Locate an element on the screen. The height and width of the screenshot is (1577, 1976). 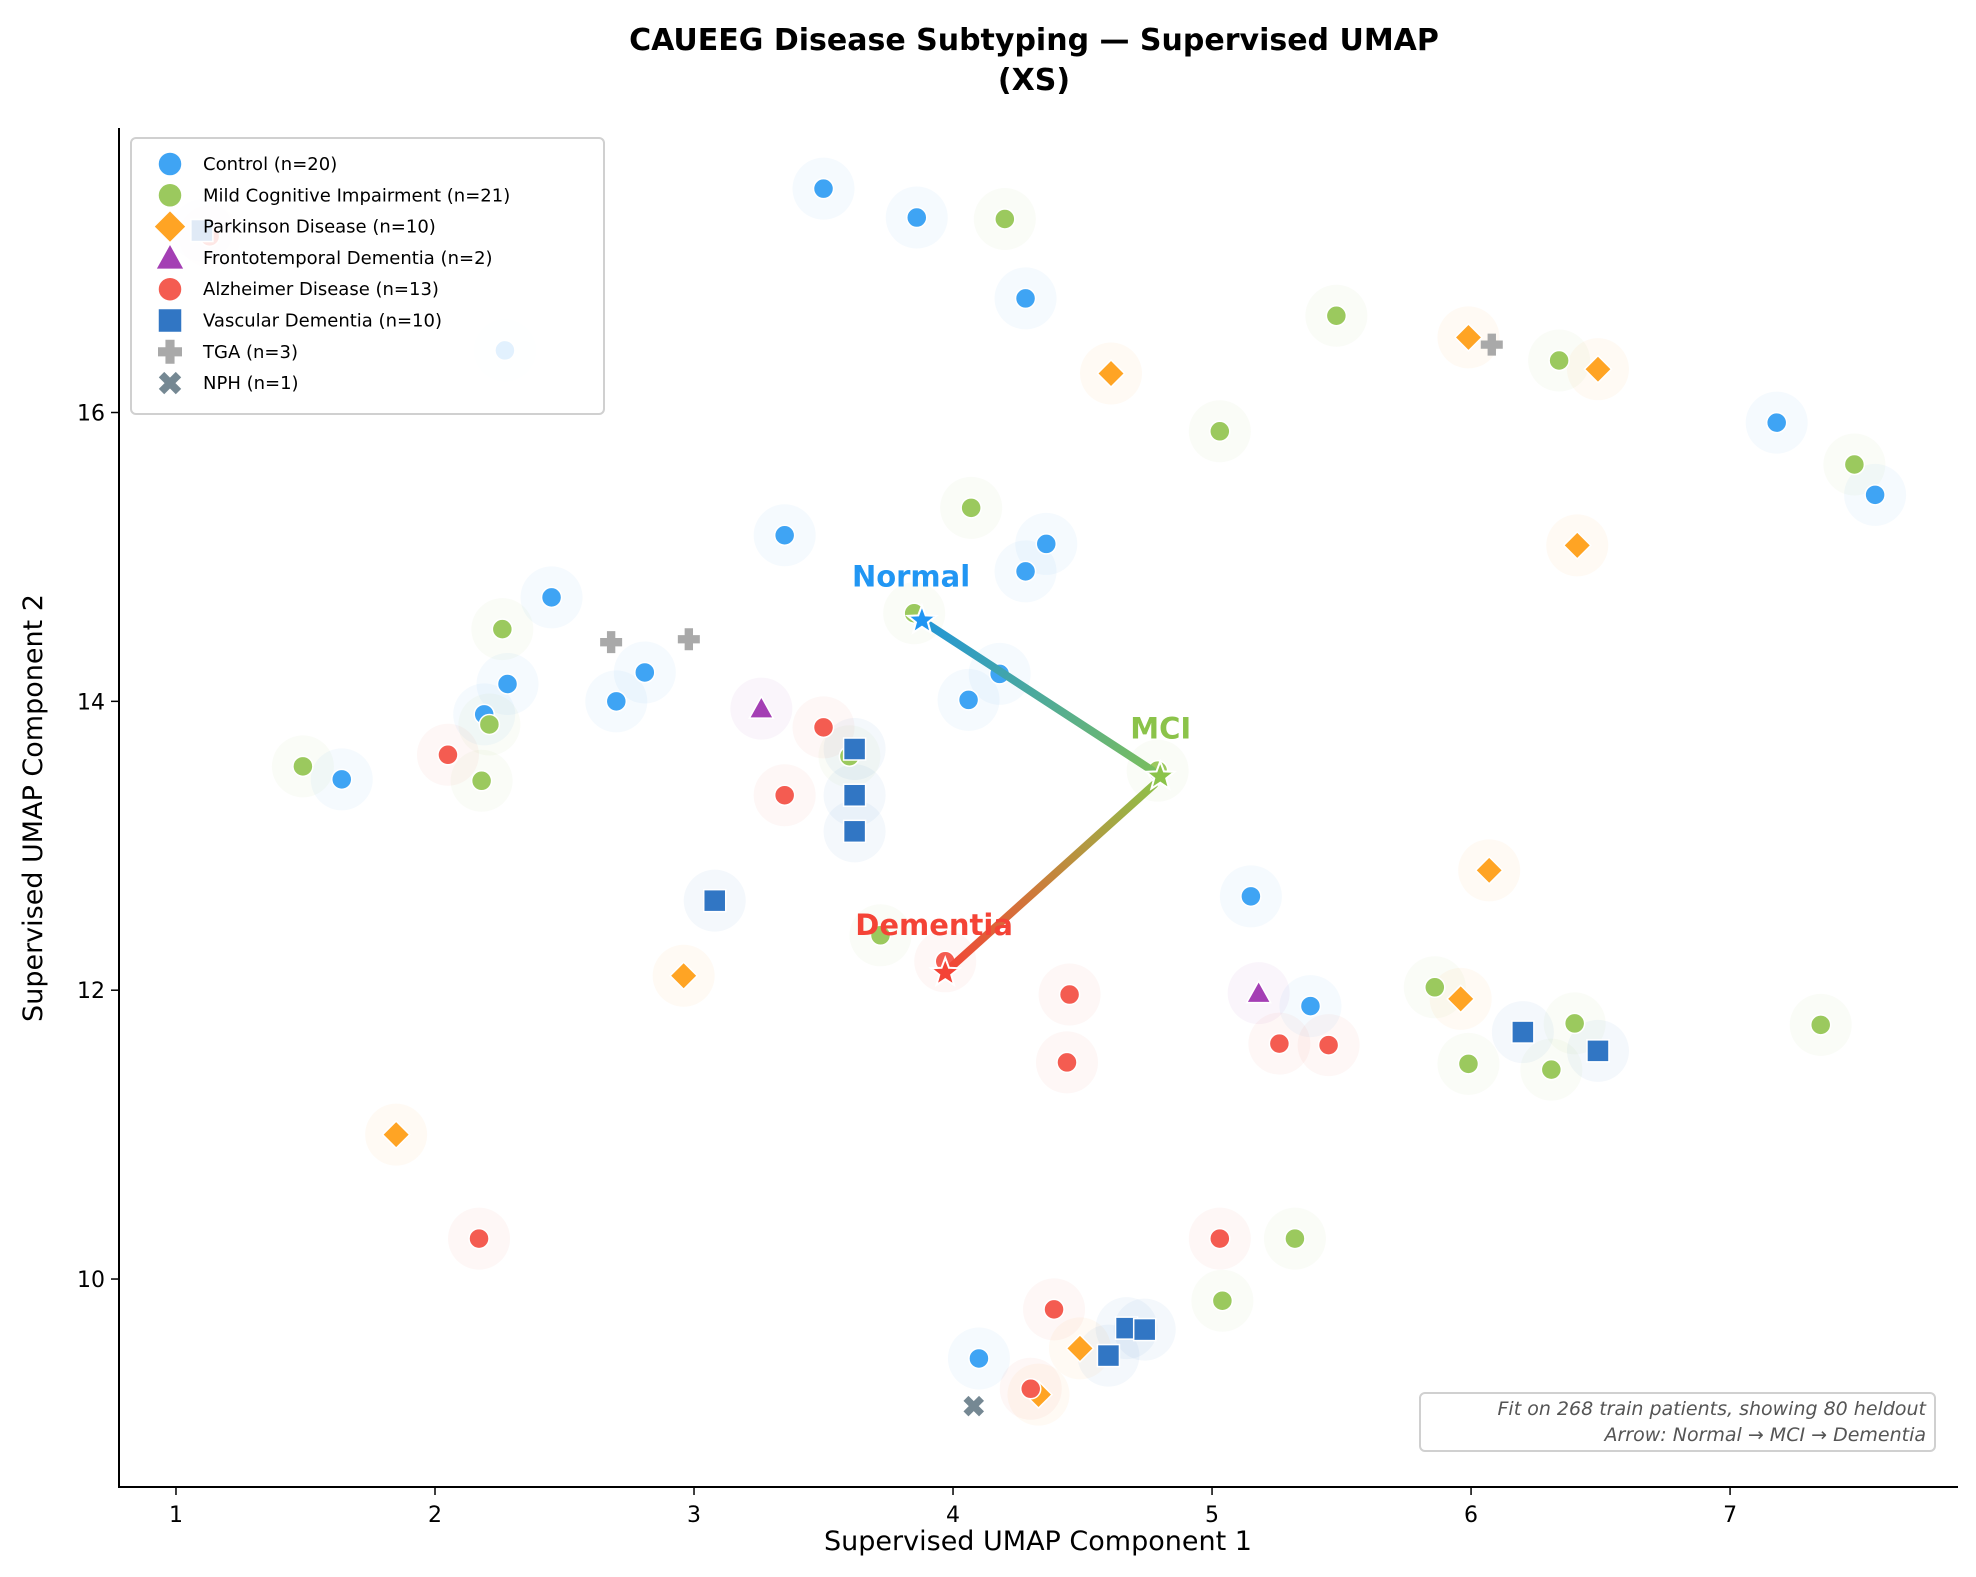
x-ticks: 1 2 3 4 5 6 7 is located at coordinates (953, 1507).